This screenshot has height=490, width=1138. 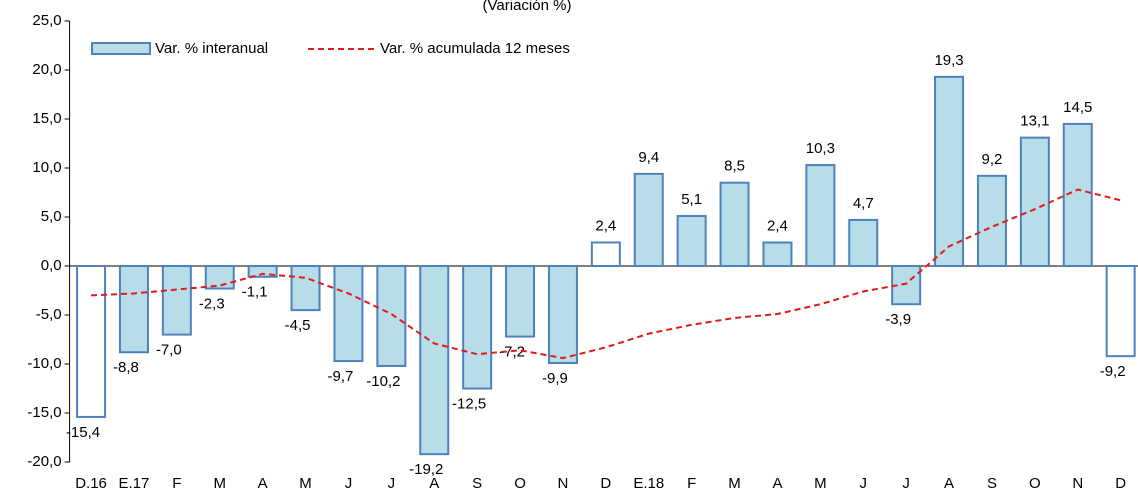 I want to click on data-label: -9,9, so click(x=555, y=378).